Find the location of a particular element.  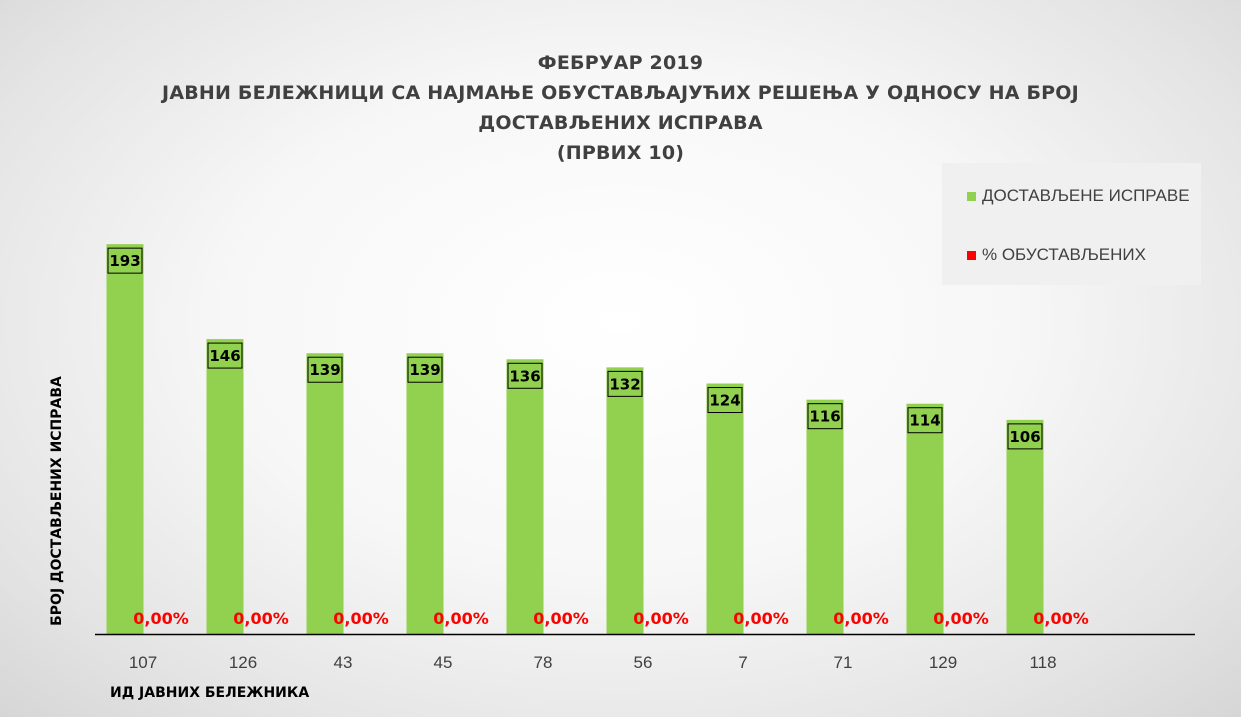

percent-label-78: 0,00% is located at coordinates (561, 618).